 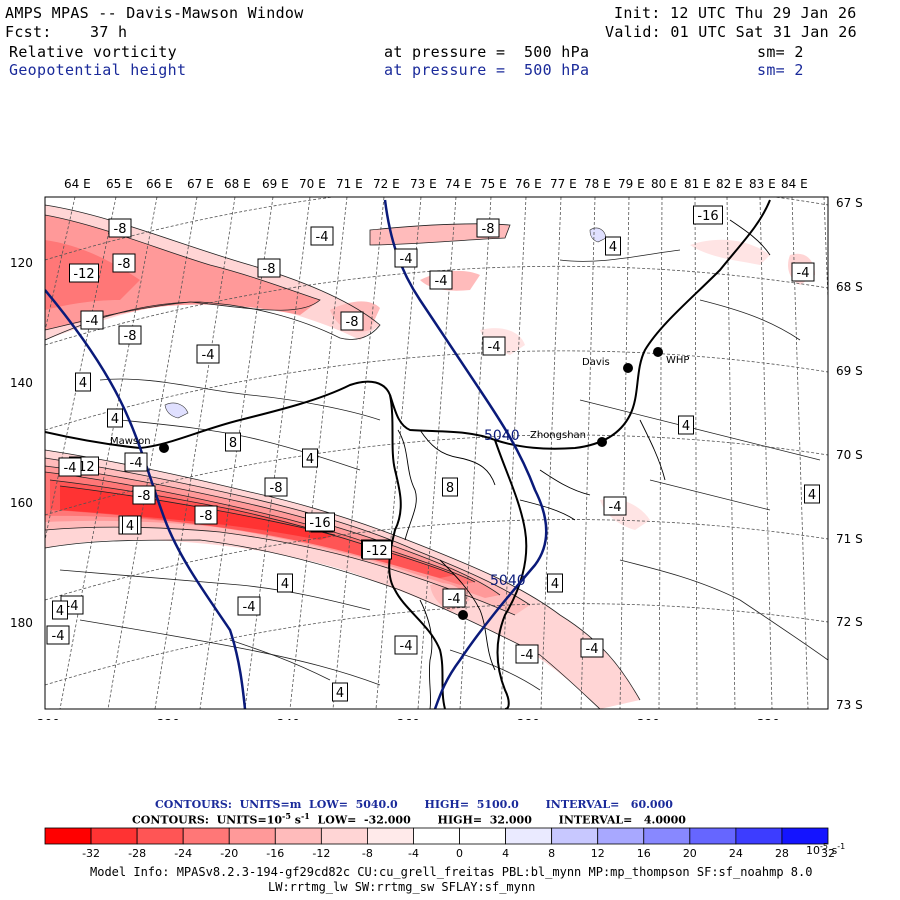 What do you see at coordinates (505, 853) in the screenshot?
I see `colorbar-label: 4` at bounding box center [505, 853].